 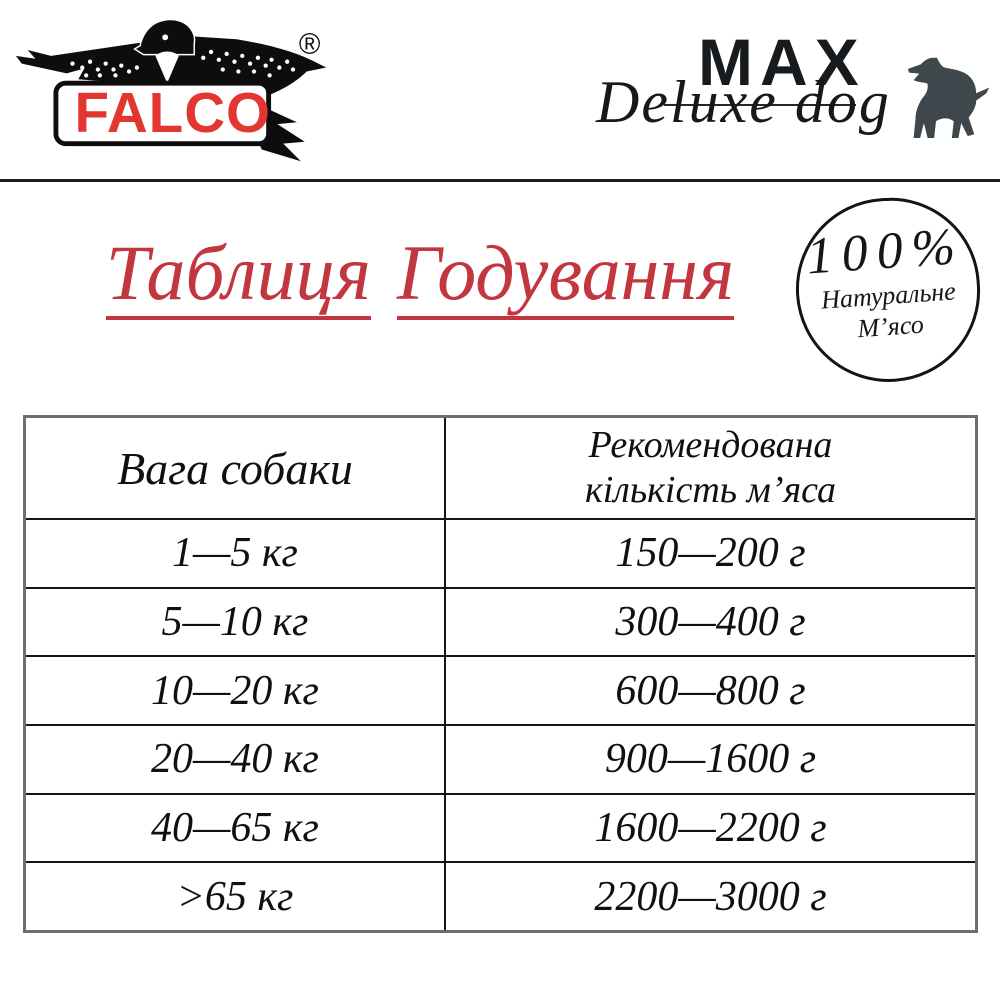 I want to click on table-row: 900—1600 г, so click(x=709, y=758).